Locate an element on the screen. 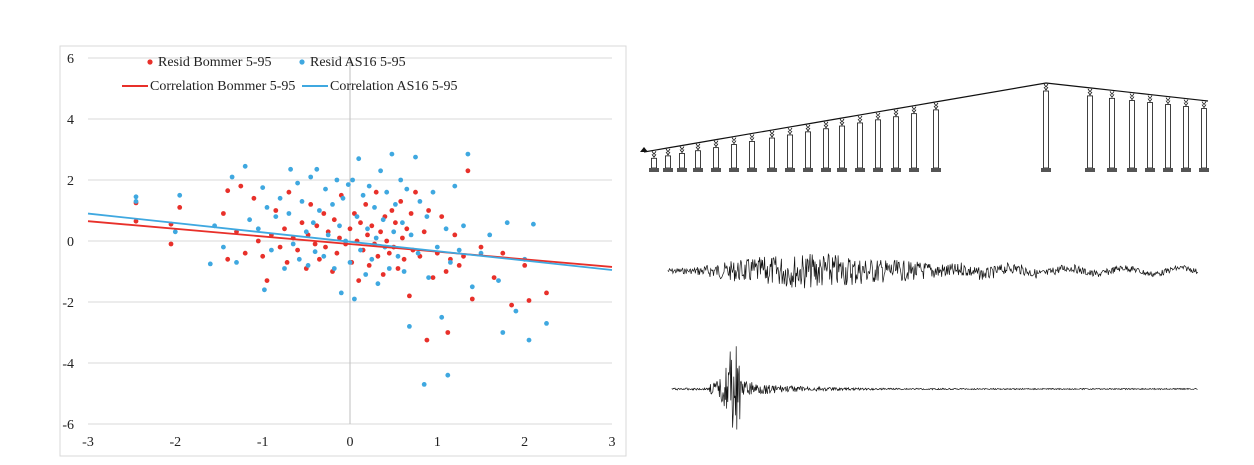  y-tick-label: -6 is located at coordinates (68, 425).